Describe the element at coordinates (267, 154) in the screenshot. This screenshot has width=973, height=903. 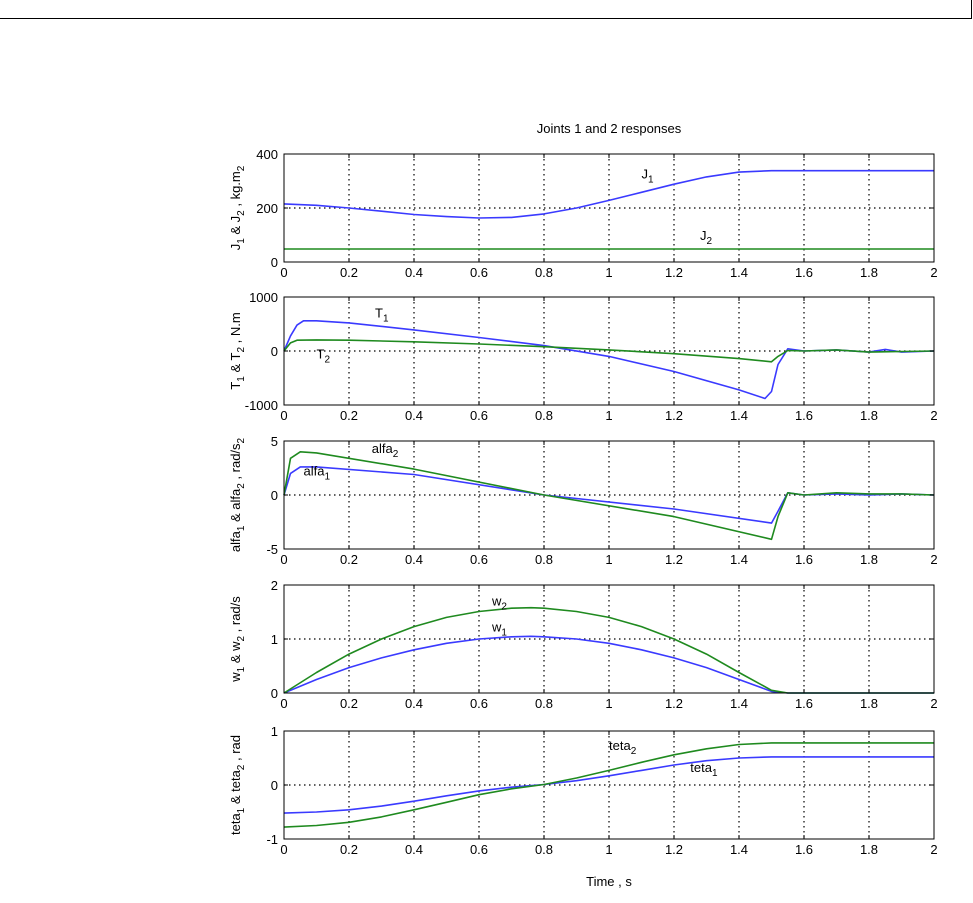
I see `y-tick-label: 400` at that location.